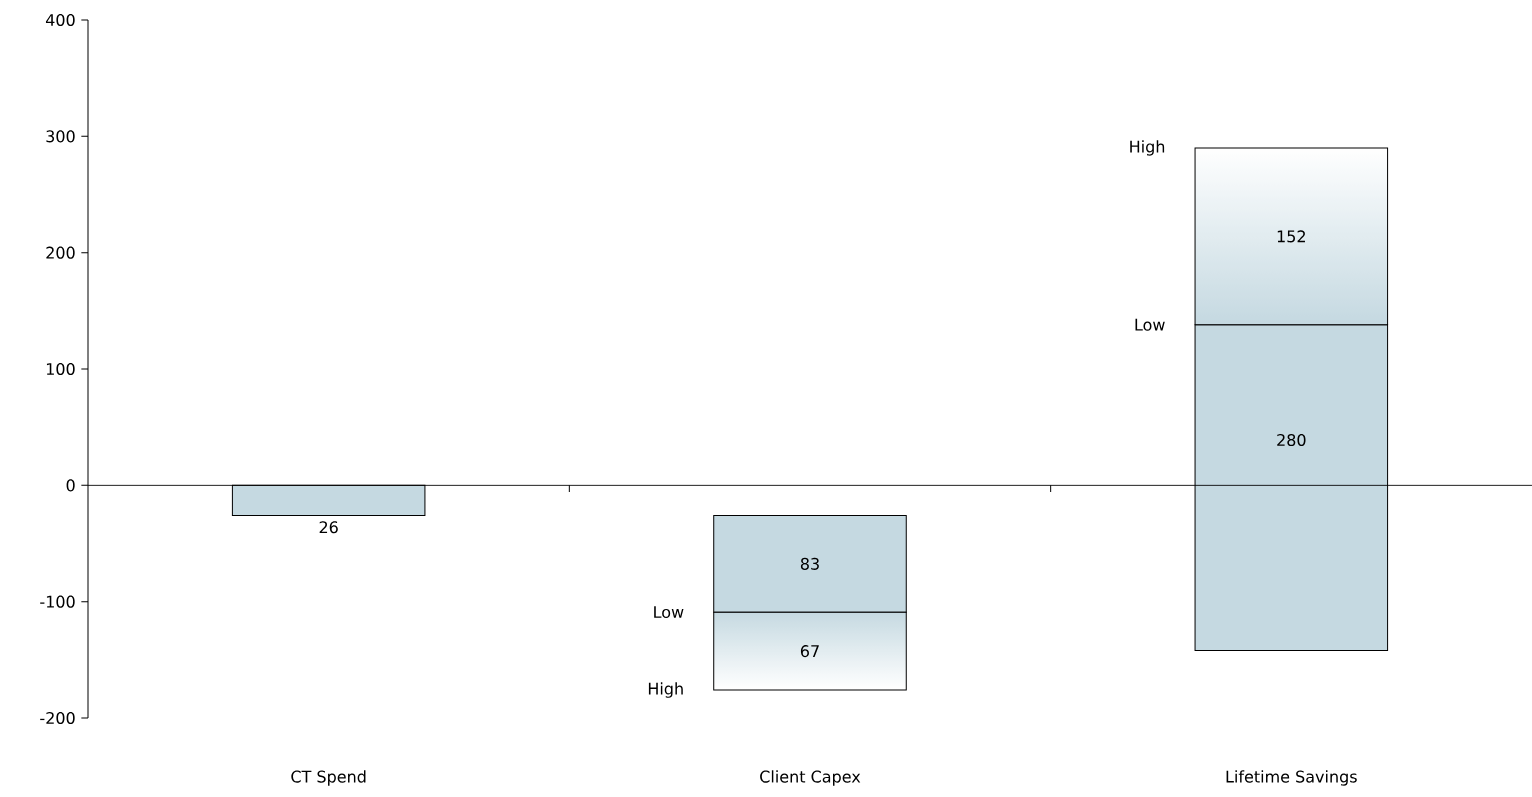  What do you see at coordinates (809, 651) in the screenshot?
I see `data-label: 67` at bounding box center [809, 651].